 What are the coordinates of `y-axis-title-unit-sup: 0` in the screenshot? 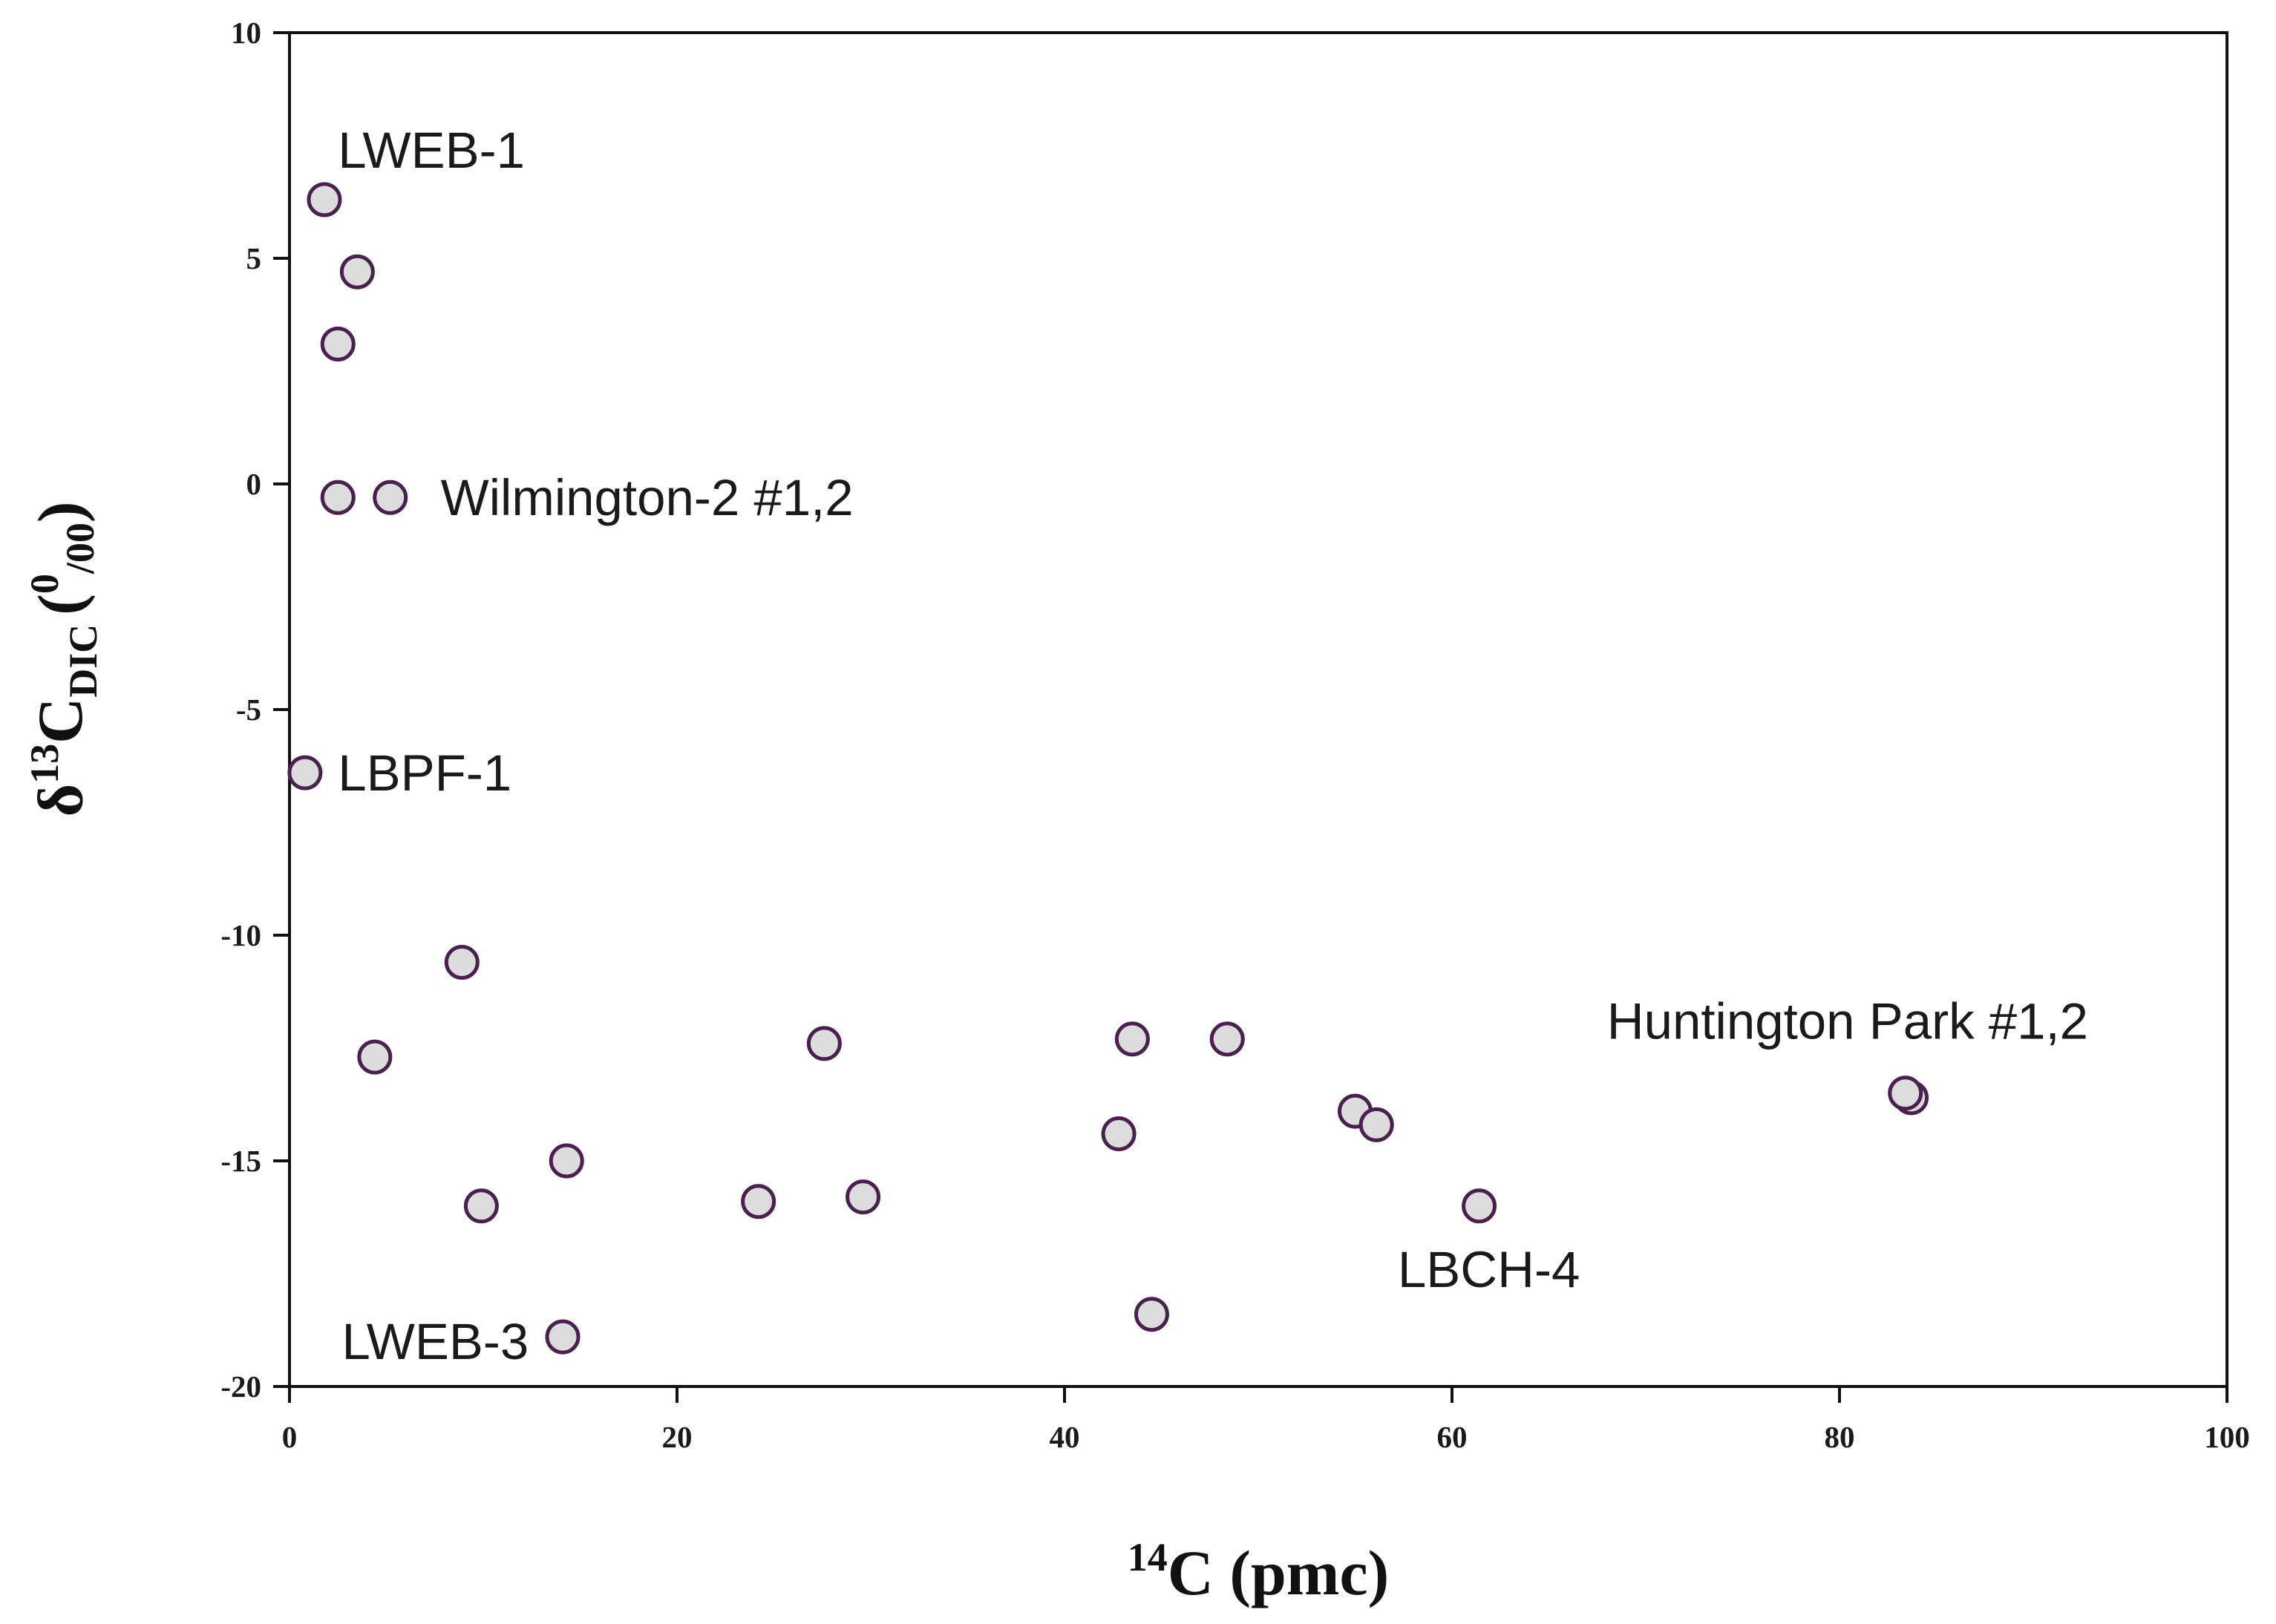 It's located at (44, 584).